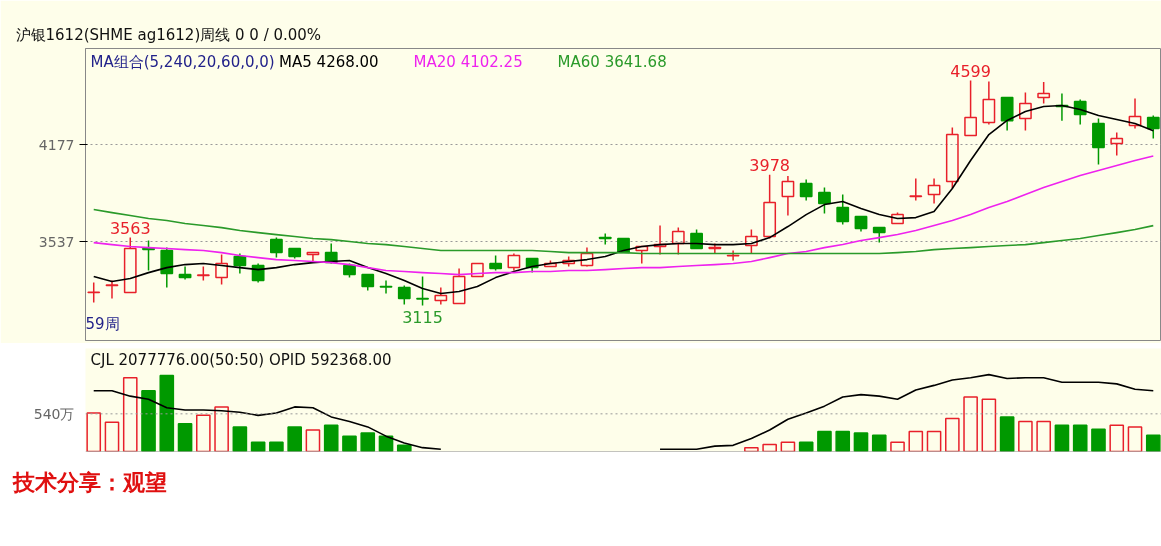  Describe the element at coordinates (612, 61) in the screenshot. I see `text: MA60 3641.68` at that location.